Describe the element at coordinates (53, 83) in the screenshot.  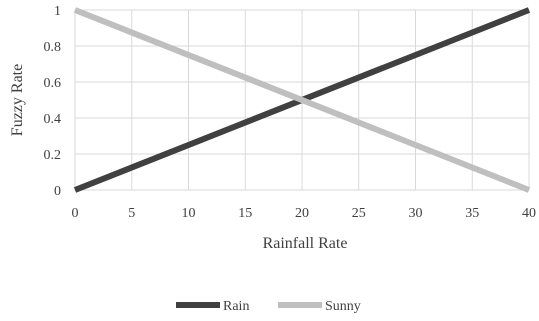
I see `y-tick-label: 0.6` at that location.